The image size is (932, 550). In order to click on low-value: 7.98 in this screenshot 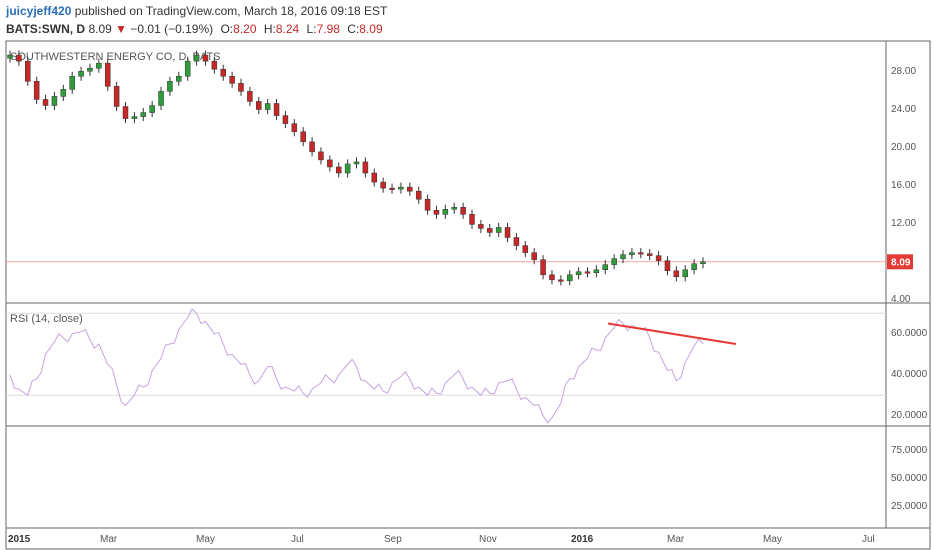, I will do `click(328, 29)`.